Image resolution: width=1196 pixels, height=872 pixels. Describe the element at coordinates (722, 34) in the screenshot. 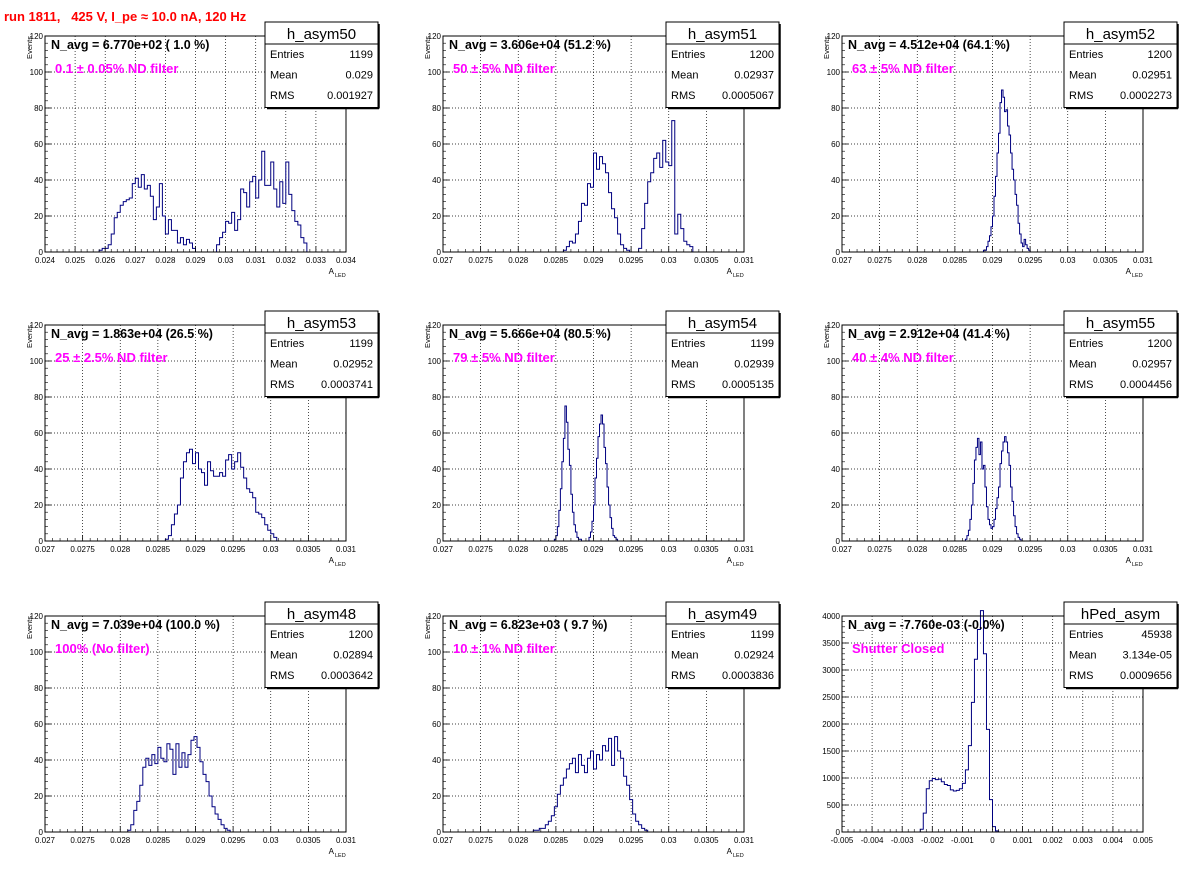

I see `stats-box-title: h_asym51` at that location.